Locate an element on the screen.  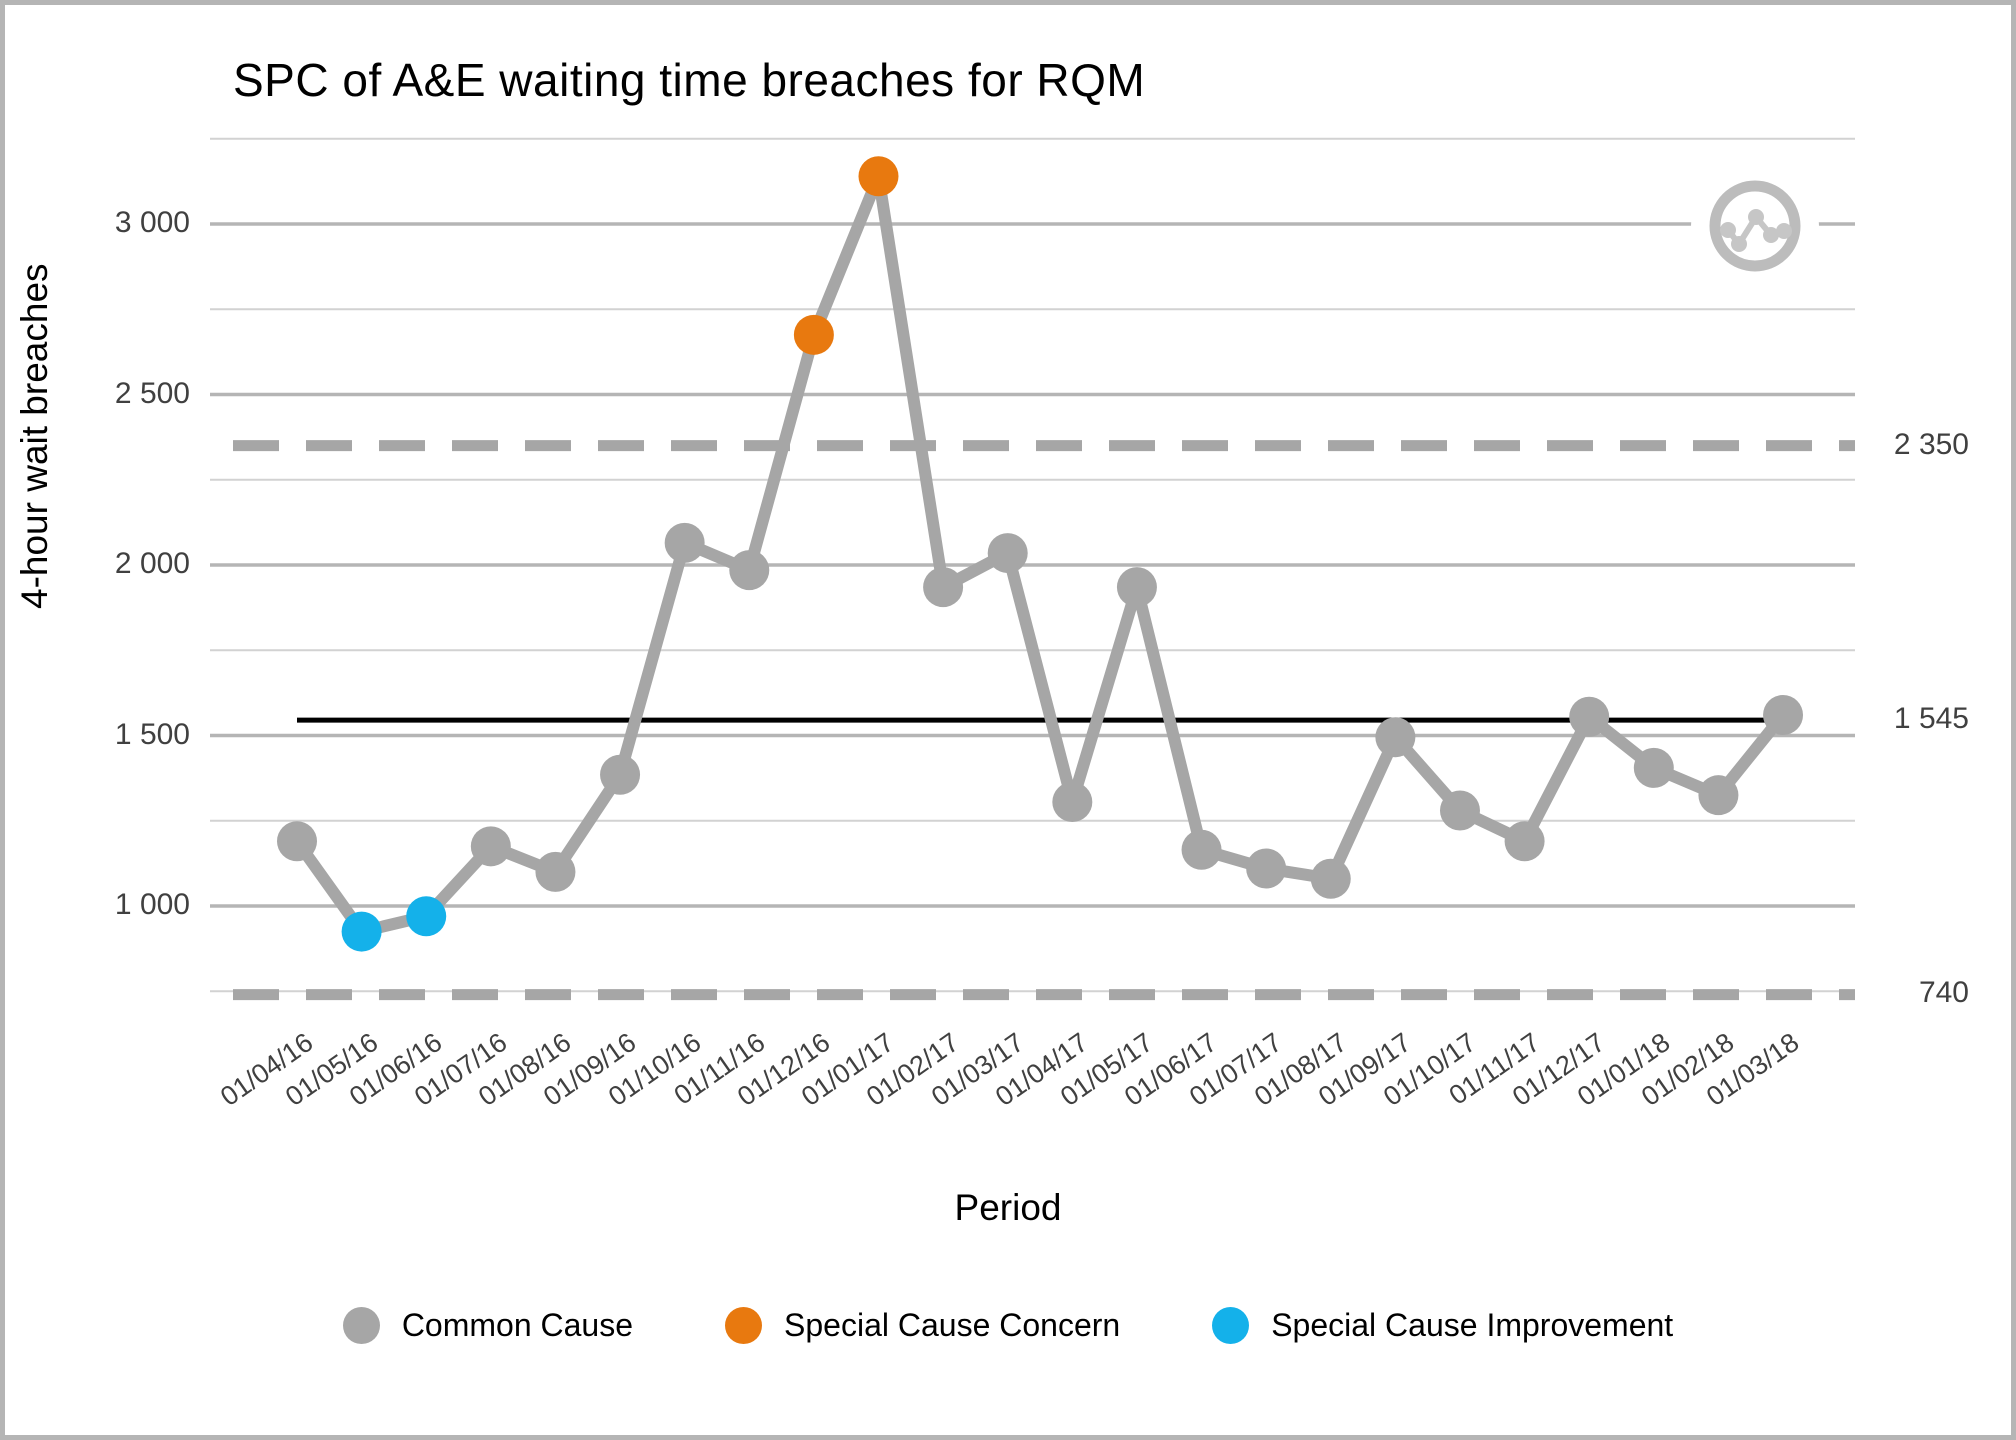
legend-item-special-cause-improvement: Special Cause Improvement is located at coordinates (1442, 1325).